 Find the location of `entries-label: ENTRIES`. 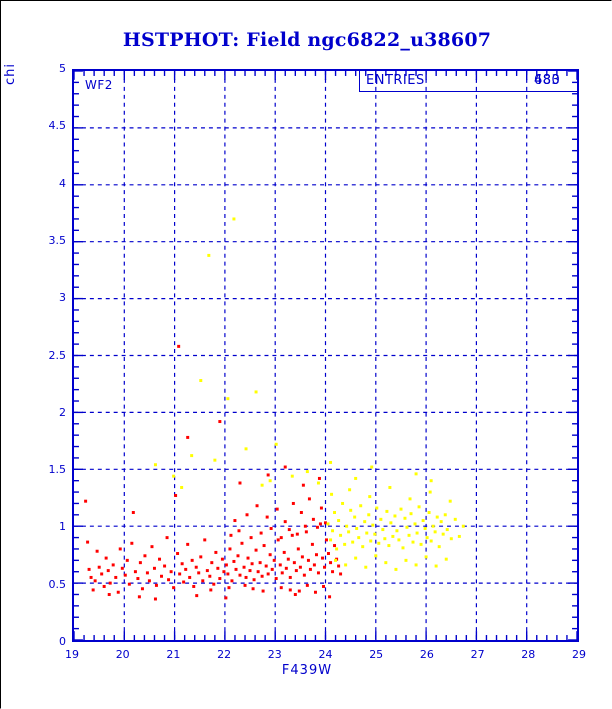

entries-label: ENTRIES is located at coordinates (395, 80).